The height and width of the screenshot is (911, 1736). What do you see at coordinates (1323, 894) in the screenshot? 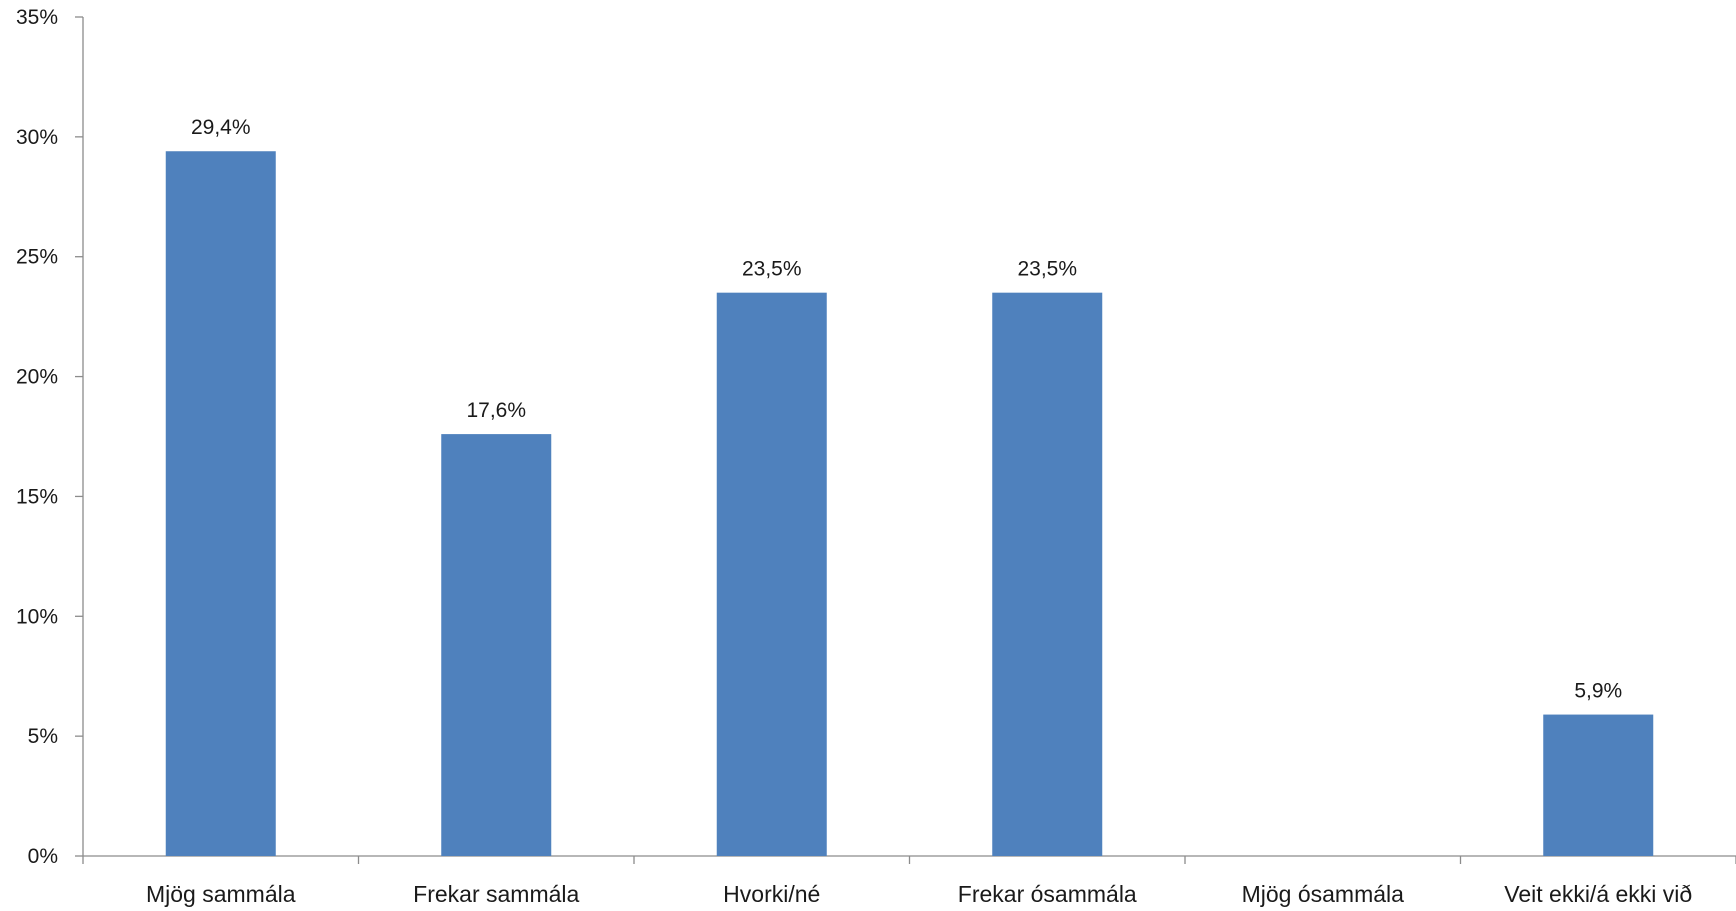
I see `category-label: Mjög ósammála` at bounding box center [1323, 894].